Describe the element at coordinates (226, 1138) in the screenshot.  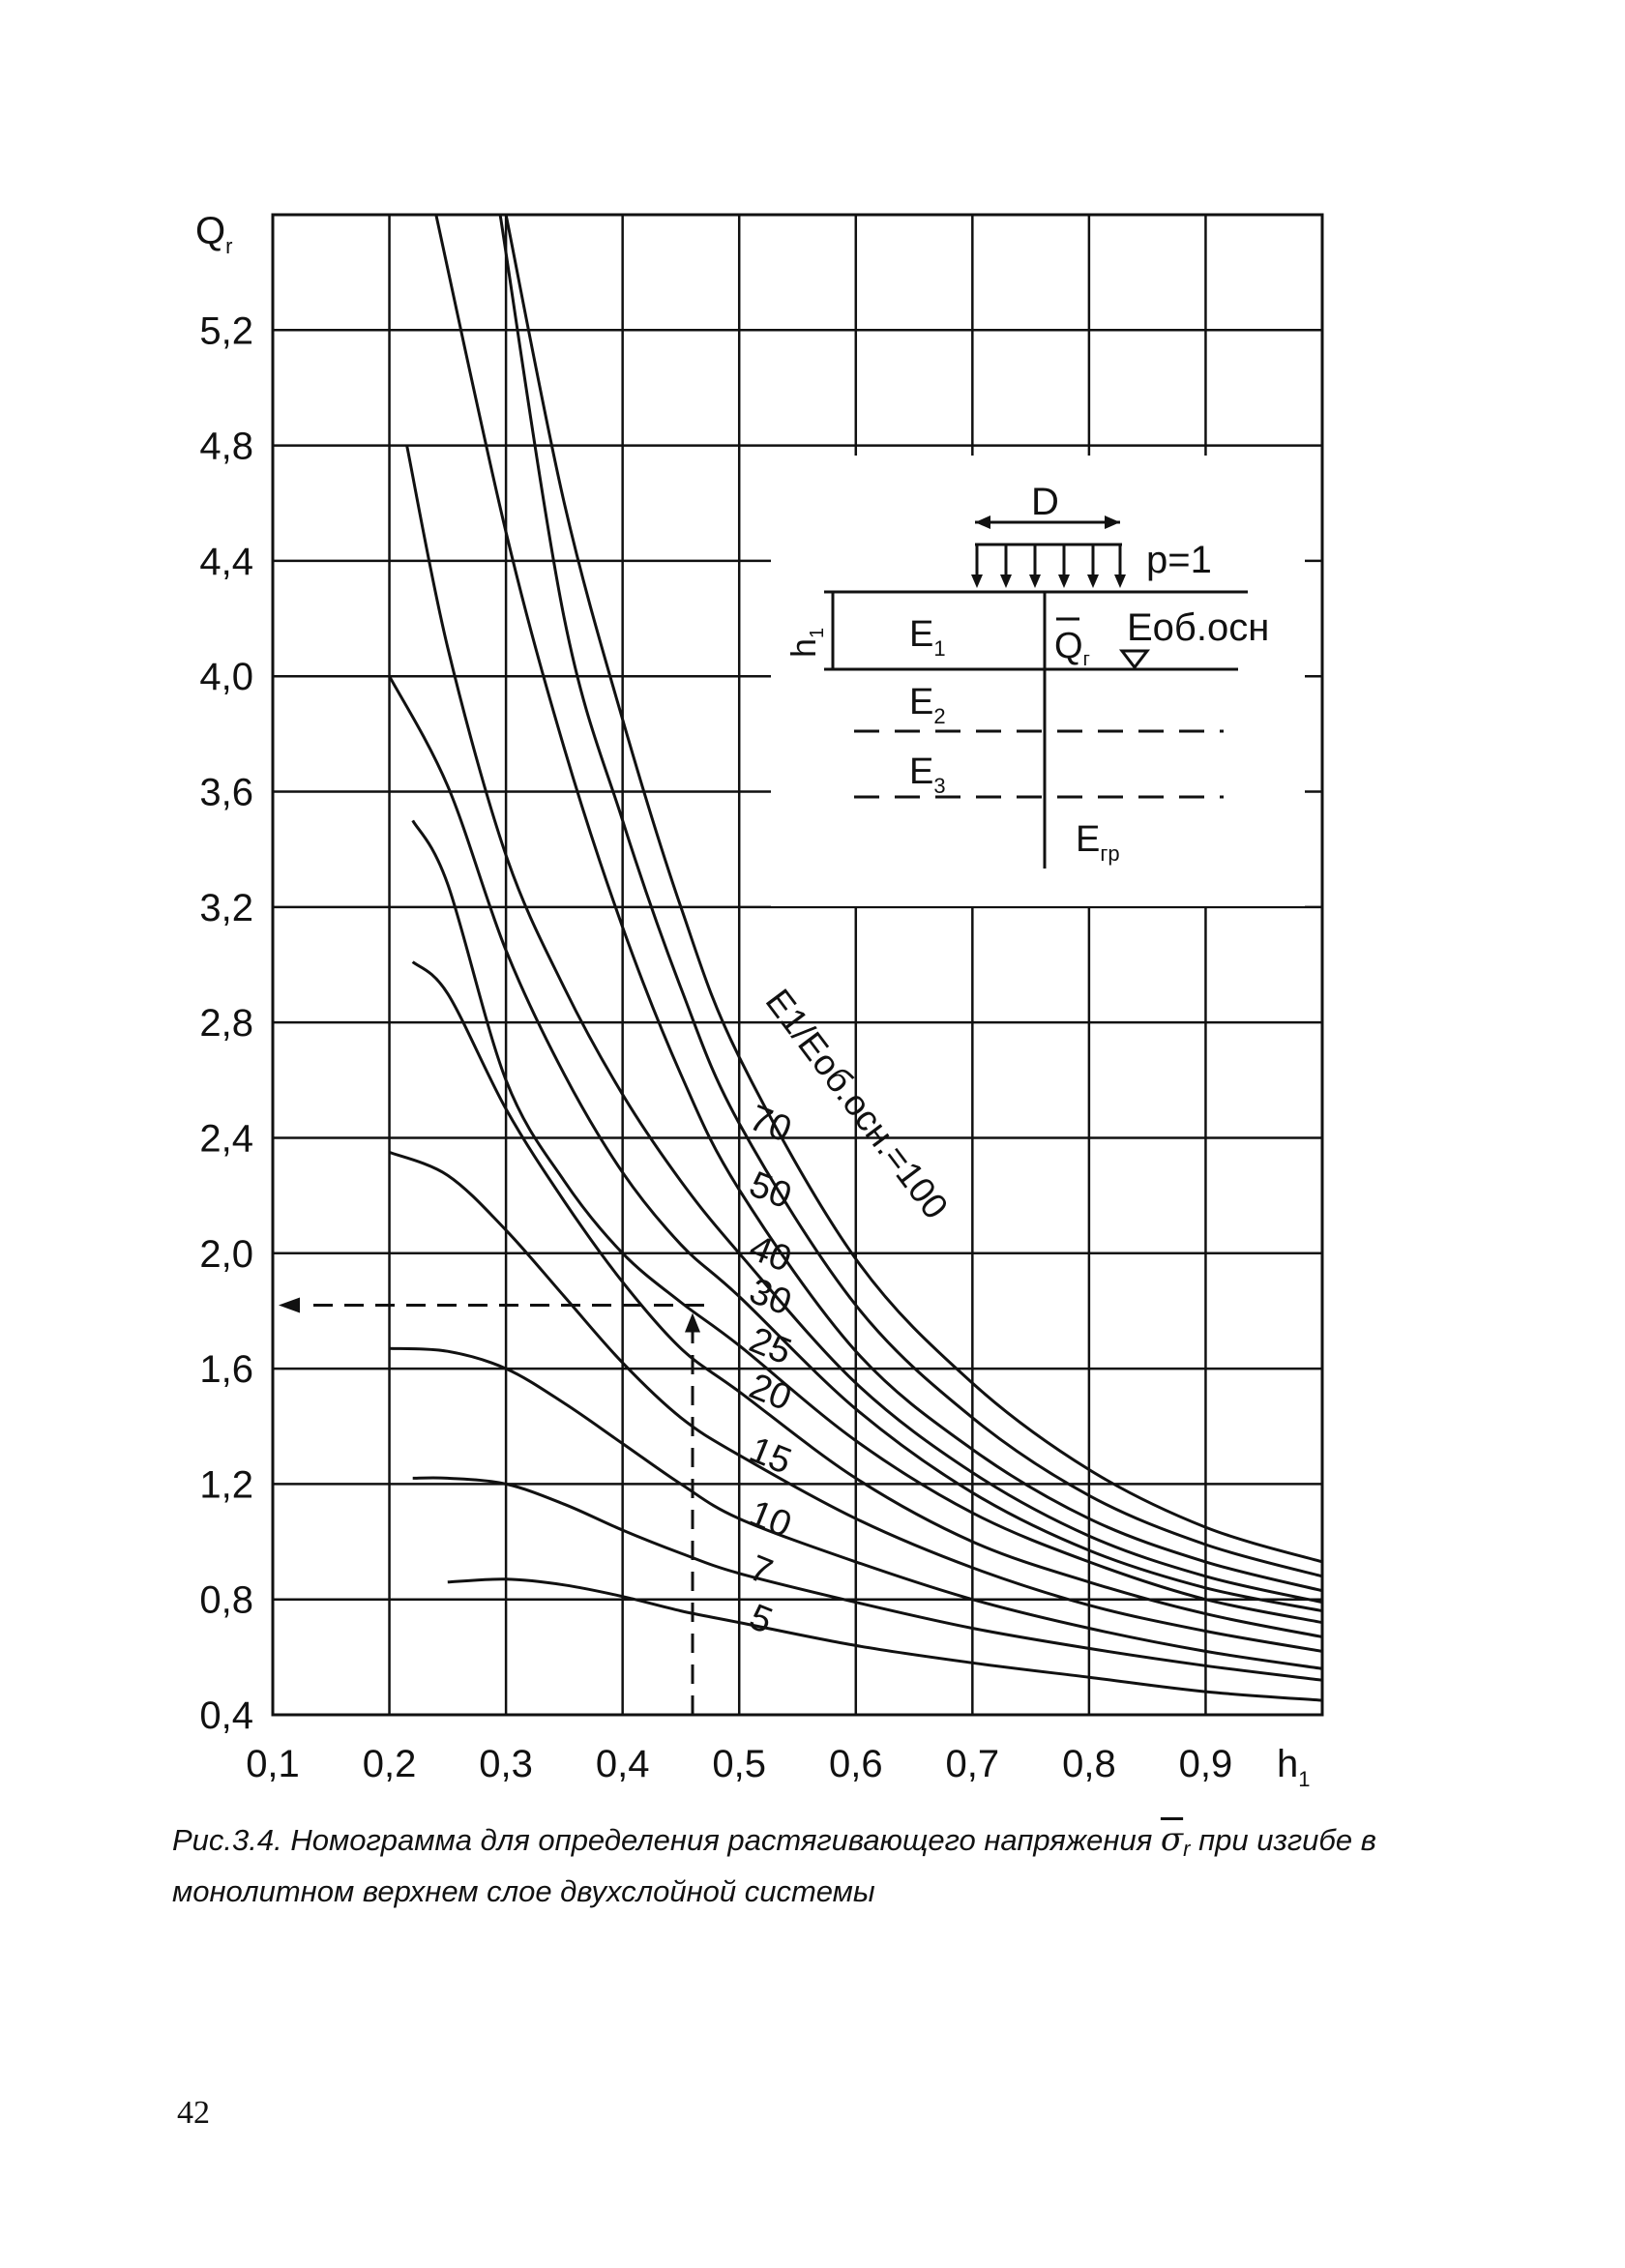
I see `y-tick-label: 2,4` at that location.